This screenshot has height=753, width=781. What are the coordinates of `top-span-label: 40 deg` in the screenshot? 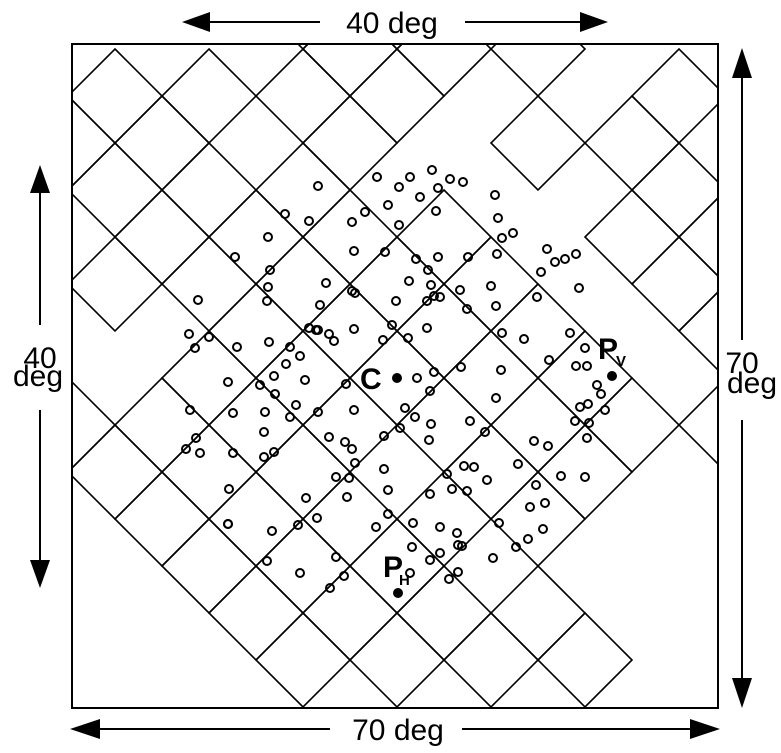 It's located at (392, 23).